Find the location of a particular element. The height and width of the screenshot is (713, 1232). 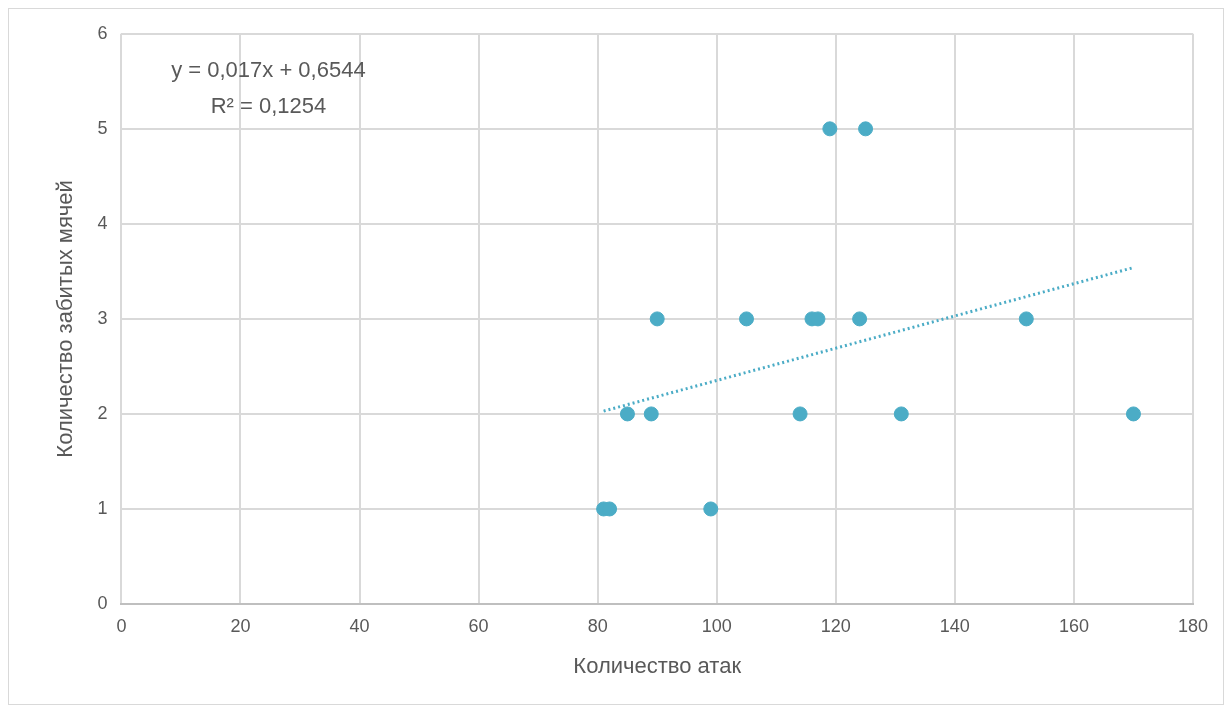

y-tick-label: 6 is located at coordinates (102, 32).